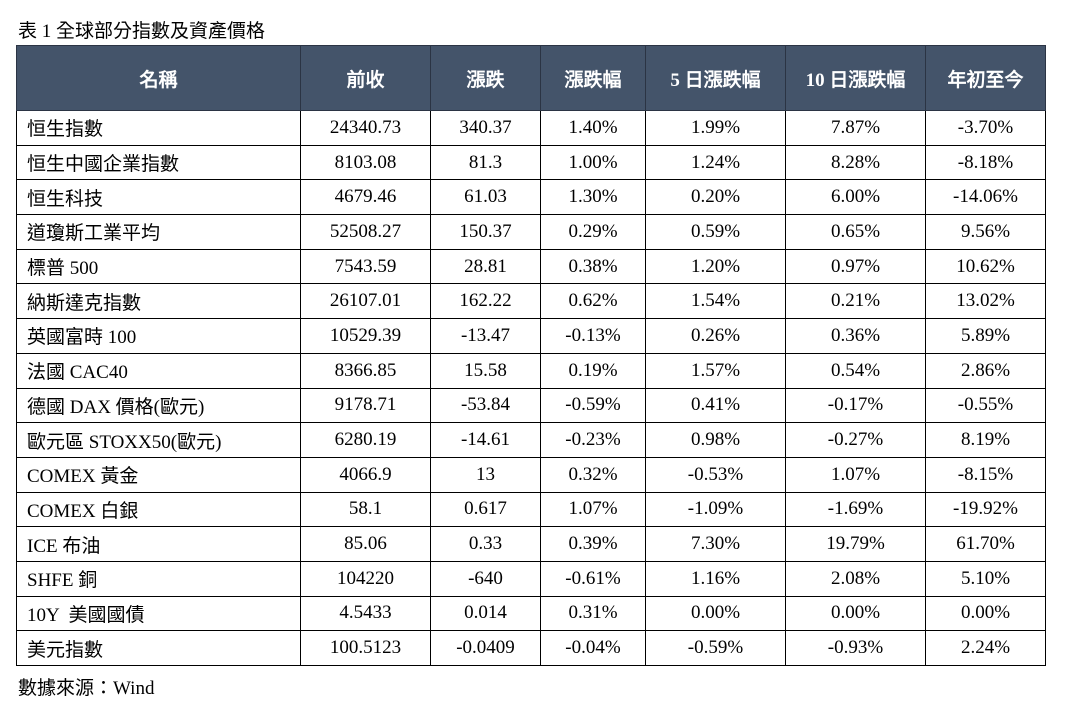  Describe the element at coordinates (485, 578) in the screenshot. I see `table-cell: -640` at that location.